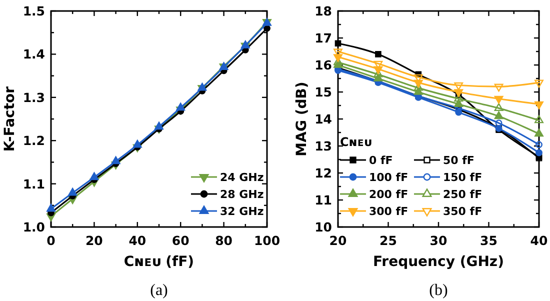 This screenshot has width=550, height=301. I want to click on y-tick-label: 1.5, so click(33, 11).